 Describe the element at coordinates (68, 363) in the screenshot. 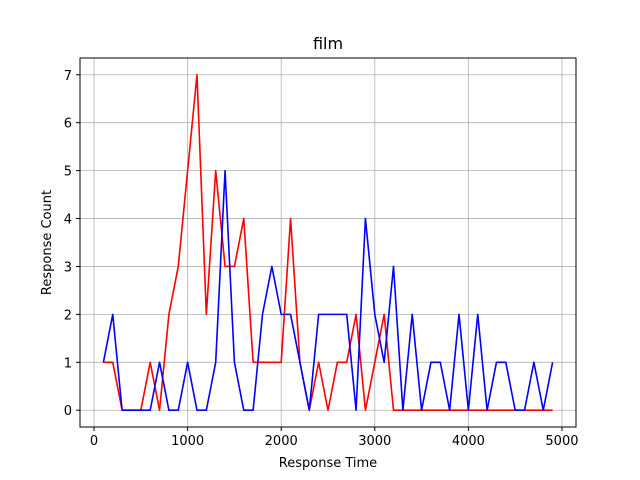

I see `y-tick-label: 1` at that location.